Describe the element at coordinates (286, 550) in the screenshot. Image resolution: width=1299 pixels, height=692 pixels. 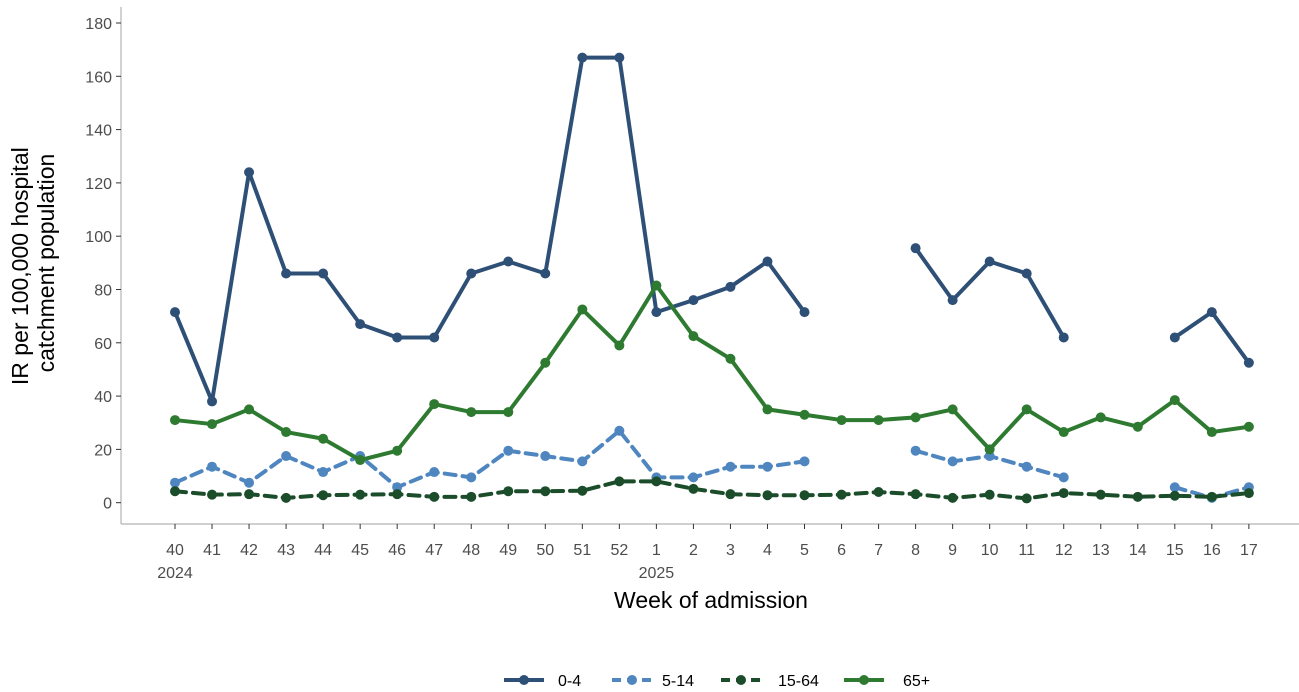
I see `x-tick-label: 43` at that location.